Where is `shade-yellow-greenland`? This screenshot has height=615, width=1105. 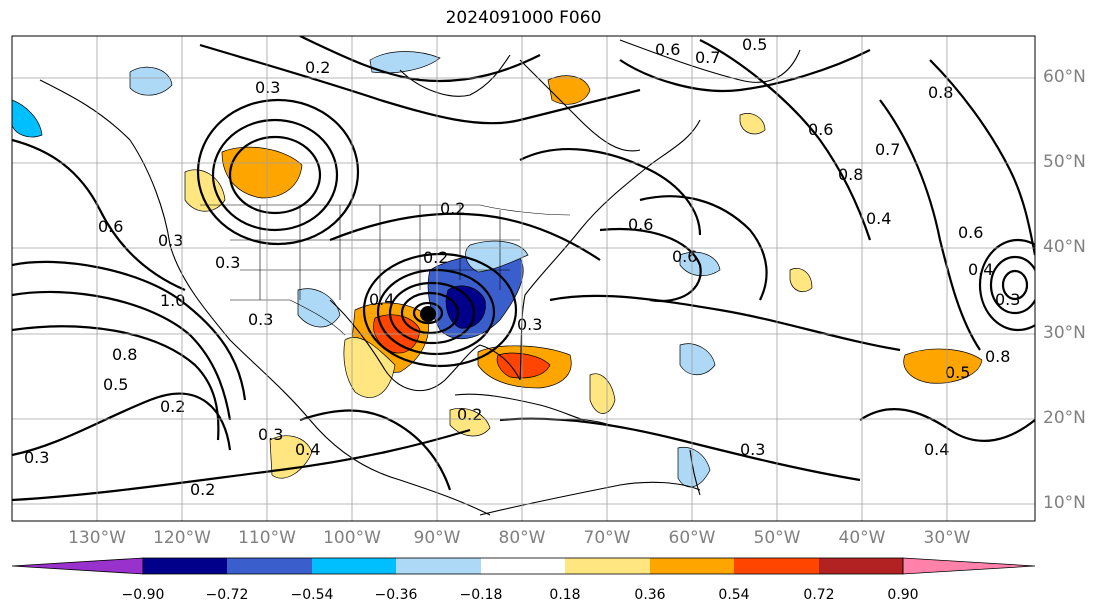
shade-yellow-greenland is located at coordinates (752, 124).